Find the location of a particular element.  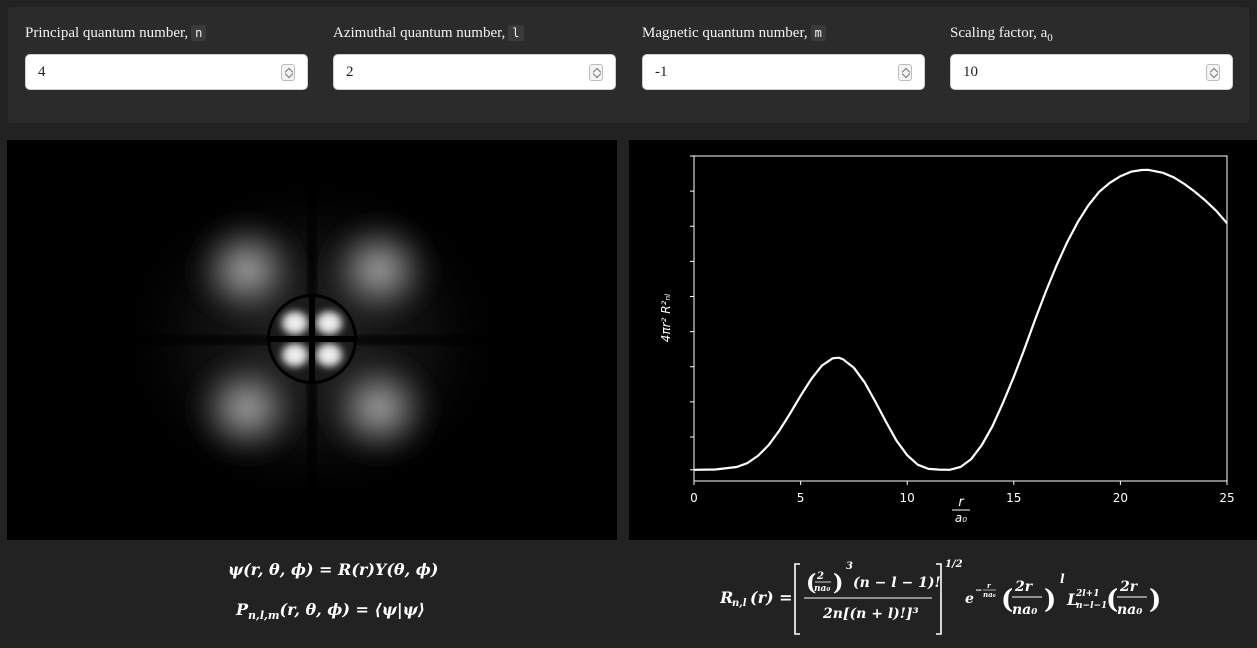

wavefunction-equation: ψ(r, θ, ϕ) = R(r)Y(θ, ϕ) is located at coordinates (333, 569).